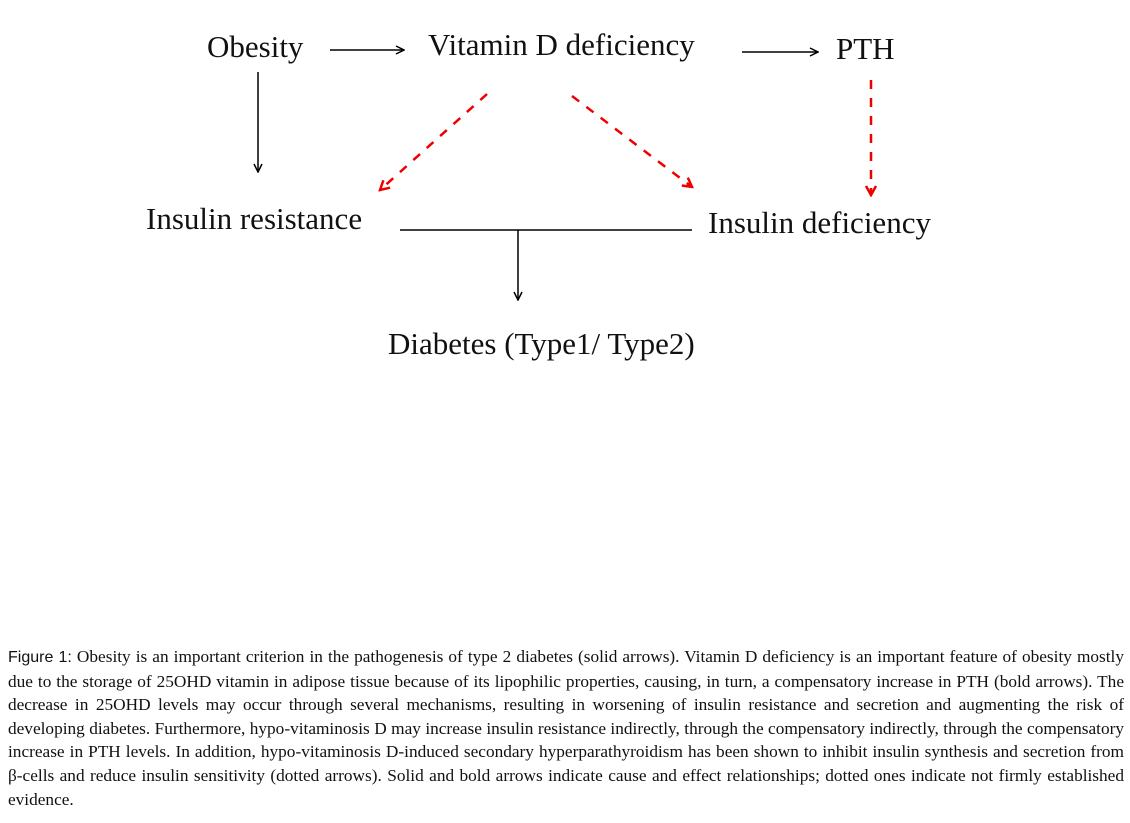 The image size is (1130, 823). Describe the element at coordinates (865, 48) in the screenshot. I see `node-label: PTH` at that location.